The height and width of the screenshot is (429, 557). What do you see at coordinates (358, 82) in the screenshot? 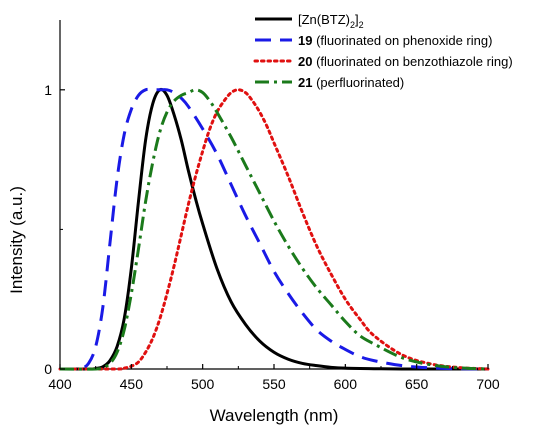
I see `legend-label-part: (perfluorinated)` at bounding box center [358, 82].